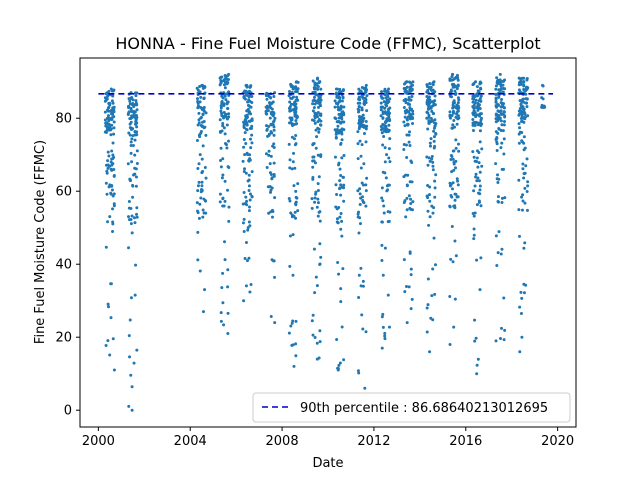 This screenshot has height=484, width=640. What do you see at coordinates (282, 441) in the screenshot?
I see `x-tick-label: 2008` at bounding box center [282, 441].